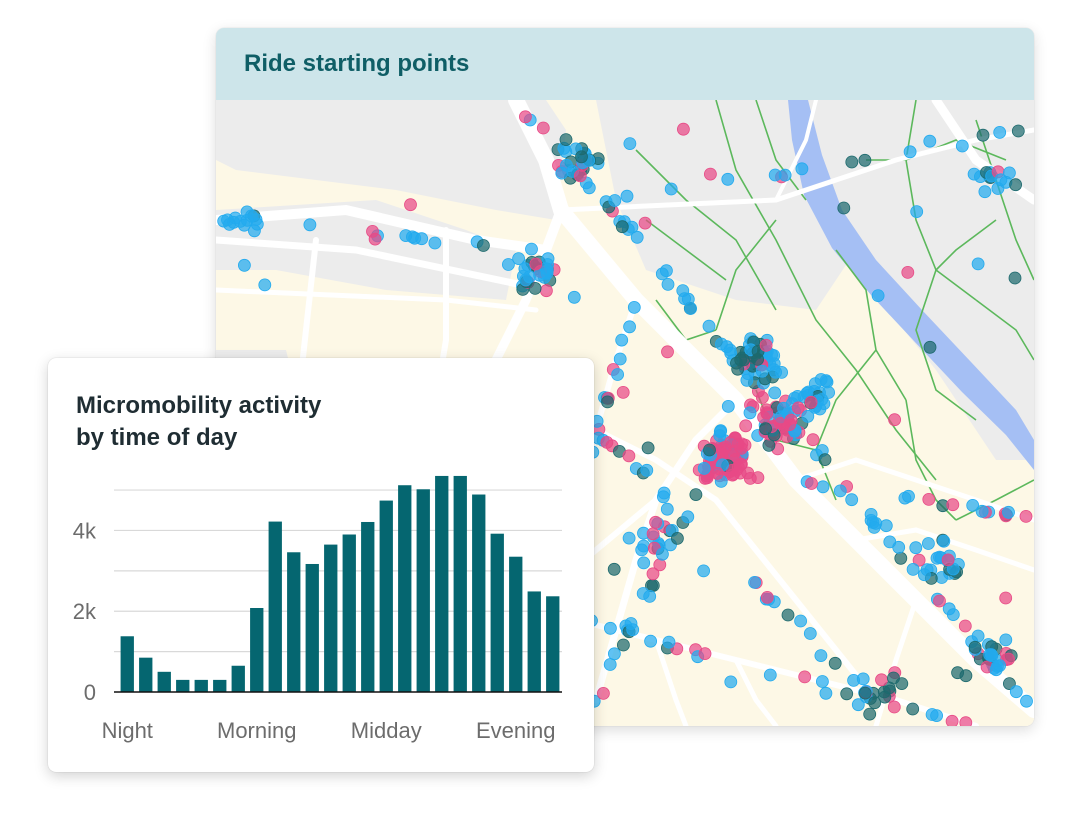  Describe the element at coordinates (157, 437) in the screenshot. I see `chart-title-line-2: by time of day` at that location.